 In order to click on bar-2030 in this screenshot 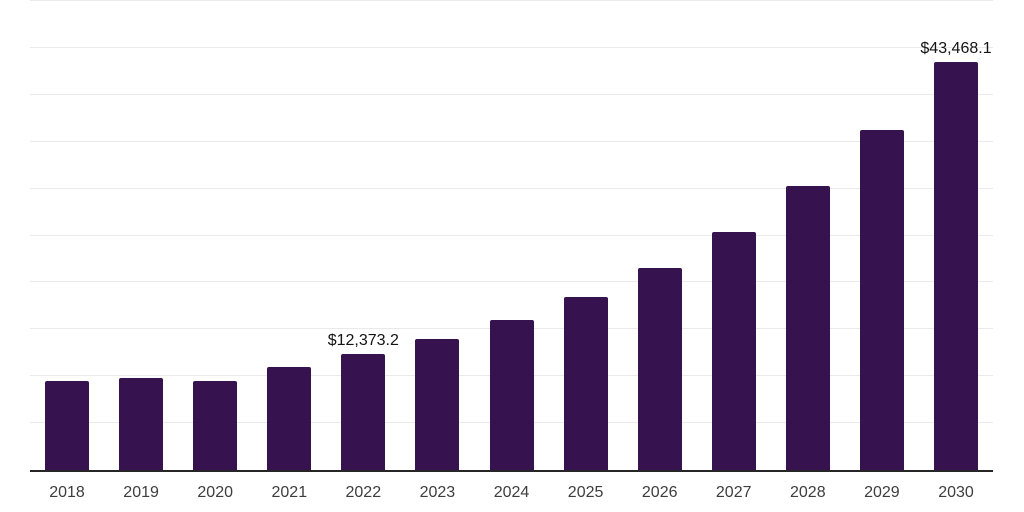, I will do `click(956, 266)`.